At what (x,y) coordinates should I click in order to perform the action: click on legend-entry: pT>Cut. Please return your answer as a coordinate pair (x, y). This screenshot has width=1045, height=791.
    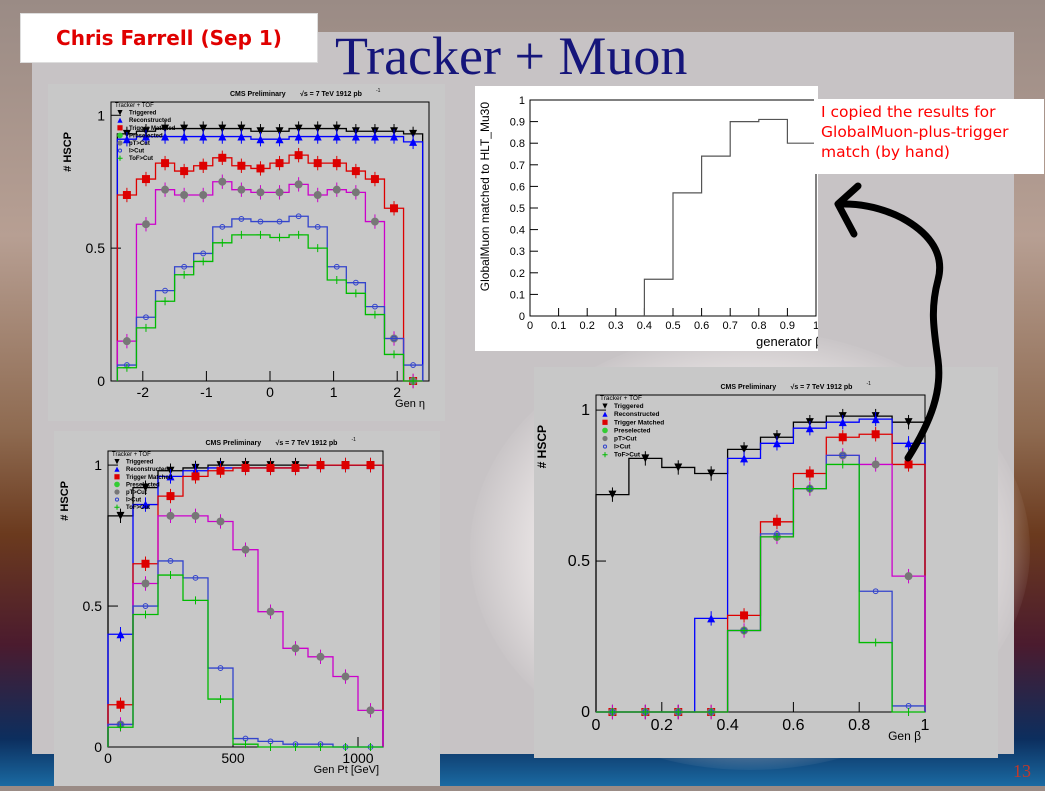
    Looking at the image, I should click on (625, 439).